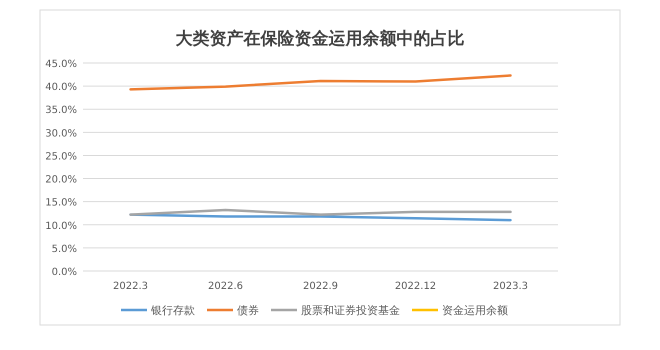 The image size is (660, 350). I want to click on x-tick-label: 2022.12, so click(415, 286).